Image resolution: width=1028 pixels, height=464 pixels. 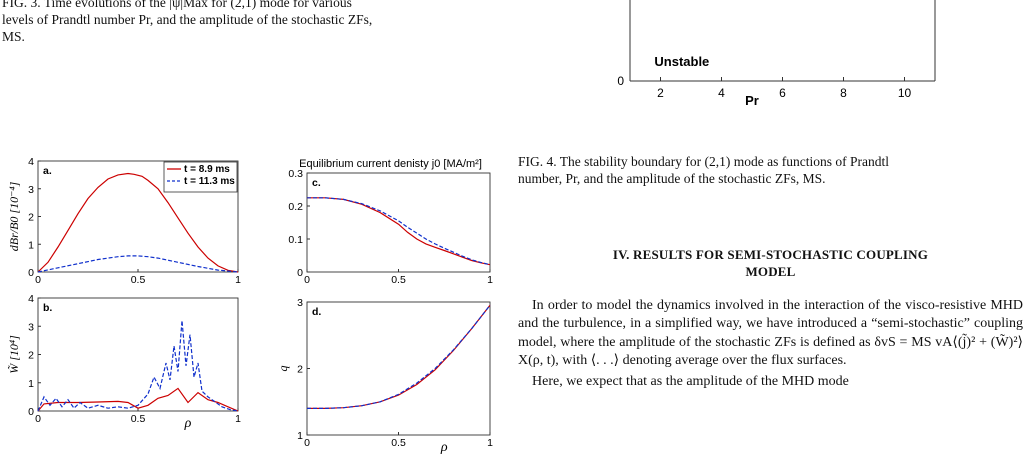 What do you see at coordinates (31, 162) in the screenshot?
I see `fig5a-y-tick-label: 4` at bounding box center [31, 162].